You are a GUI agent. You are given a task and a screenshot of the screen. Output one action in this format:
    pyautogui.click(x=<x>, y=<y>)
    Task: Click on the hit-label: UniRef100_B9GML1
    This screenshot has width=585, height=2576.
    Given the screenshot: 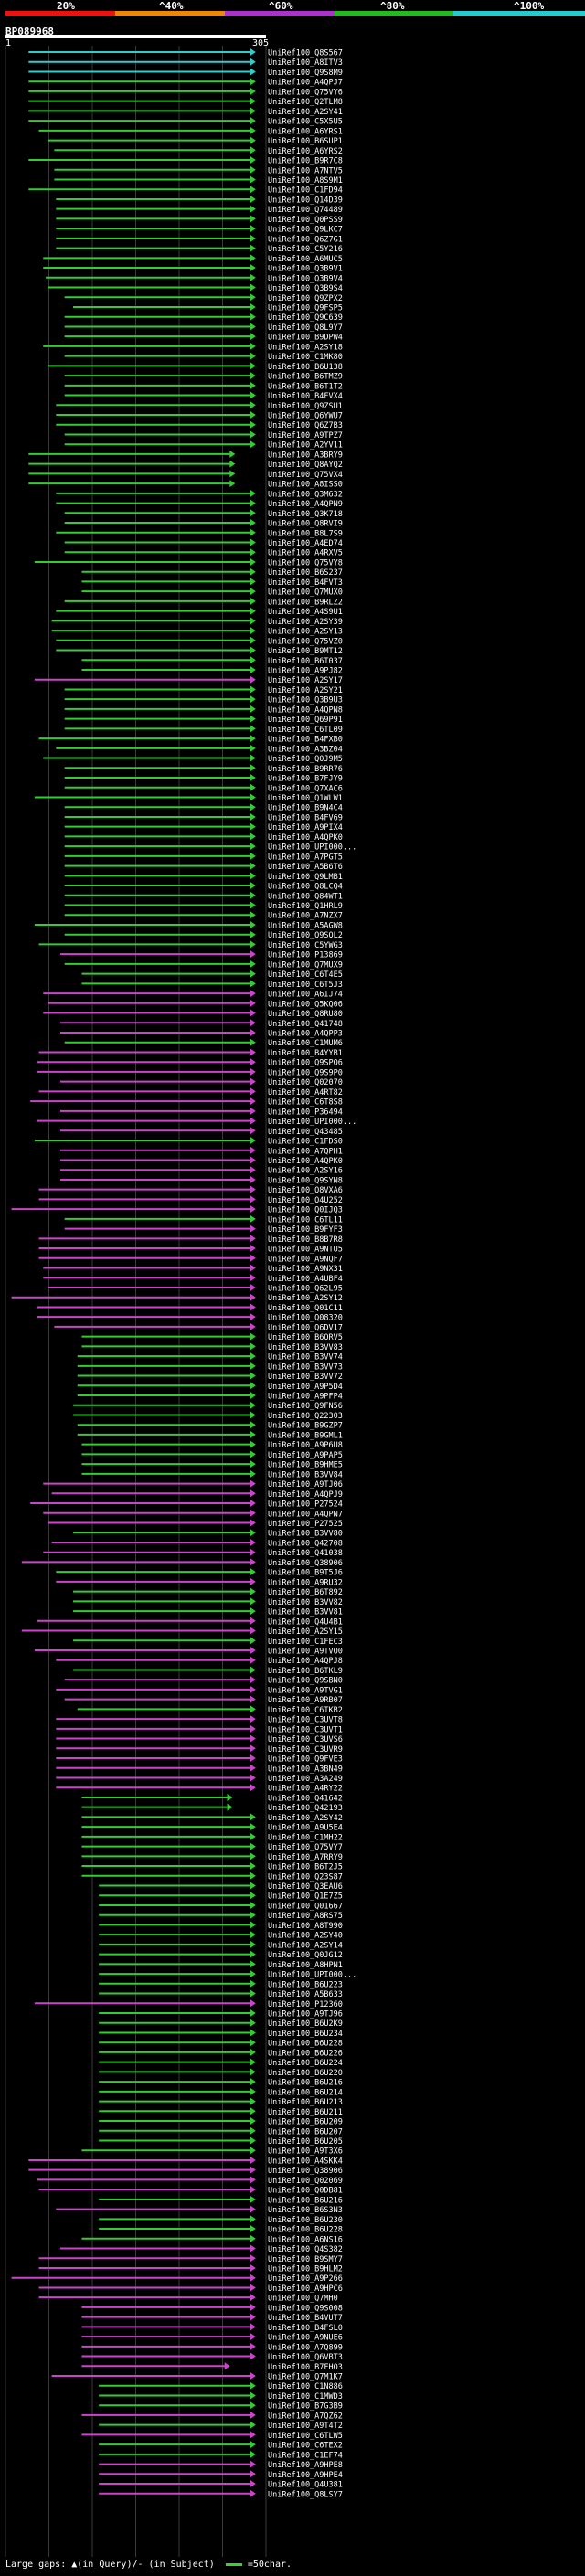 What is the action you would take?
    pyautogui.click(x=305, y=1435)
    